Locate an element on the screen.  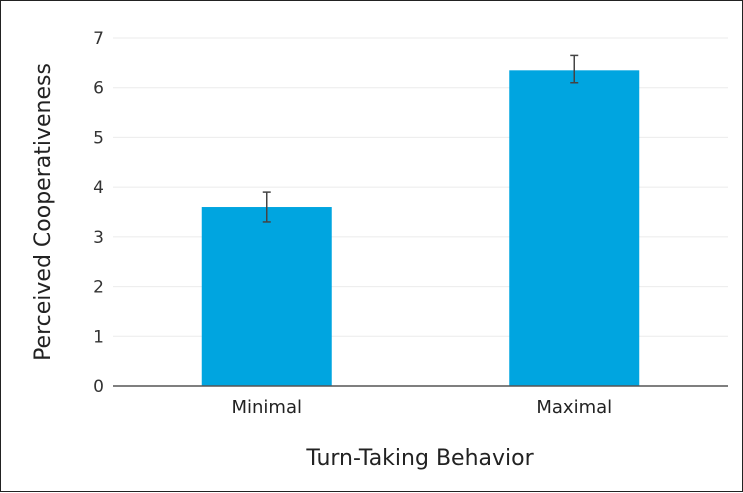
error-bar-minimal is located at coordinates (266, 207).